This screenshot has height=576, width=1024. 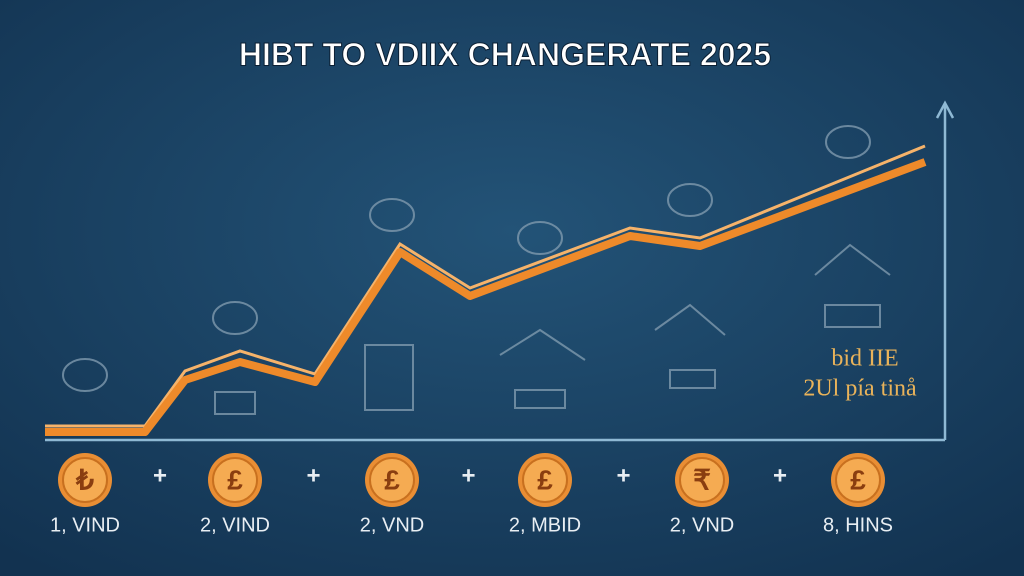 I want to click on coin-label: 2, MBID, so click(x=545, y=525).